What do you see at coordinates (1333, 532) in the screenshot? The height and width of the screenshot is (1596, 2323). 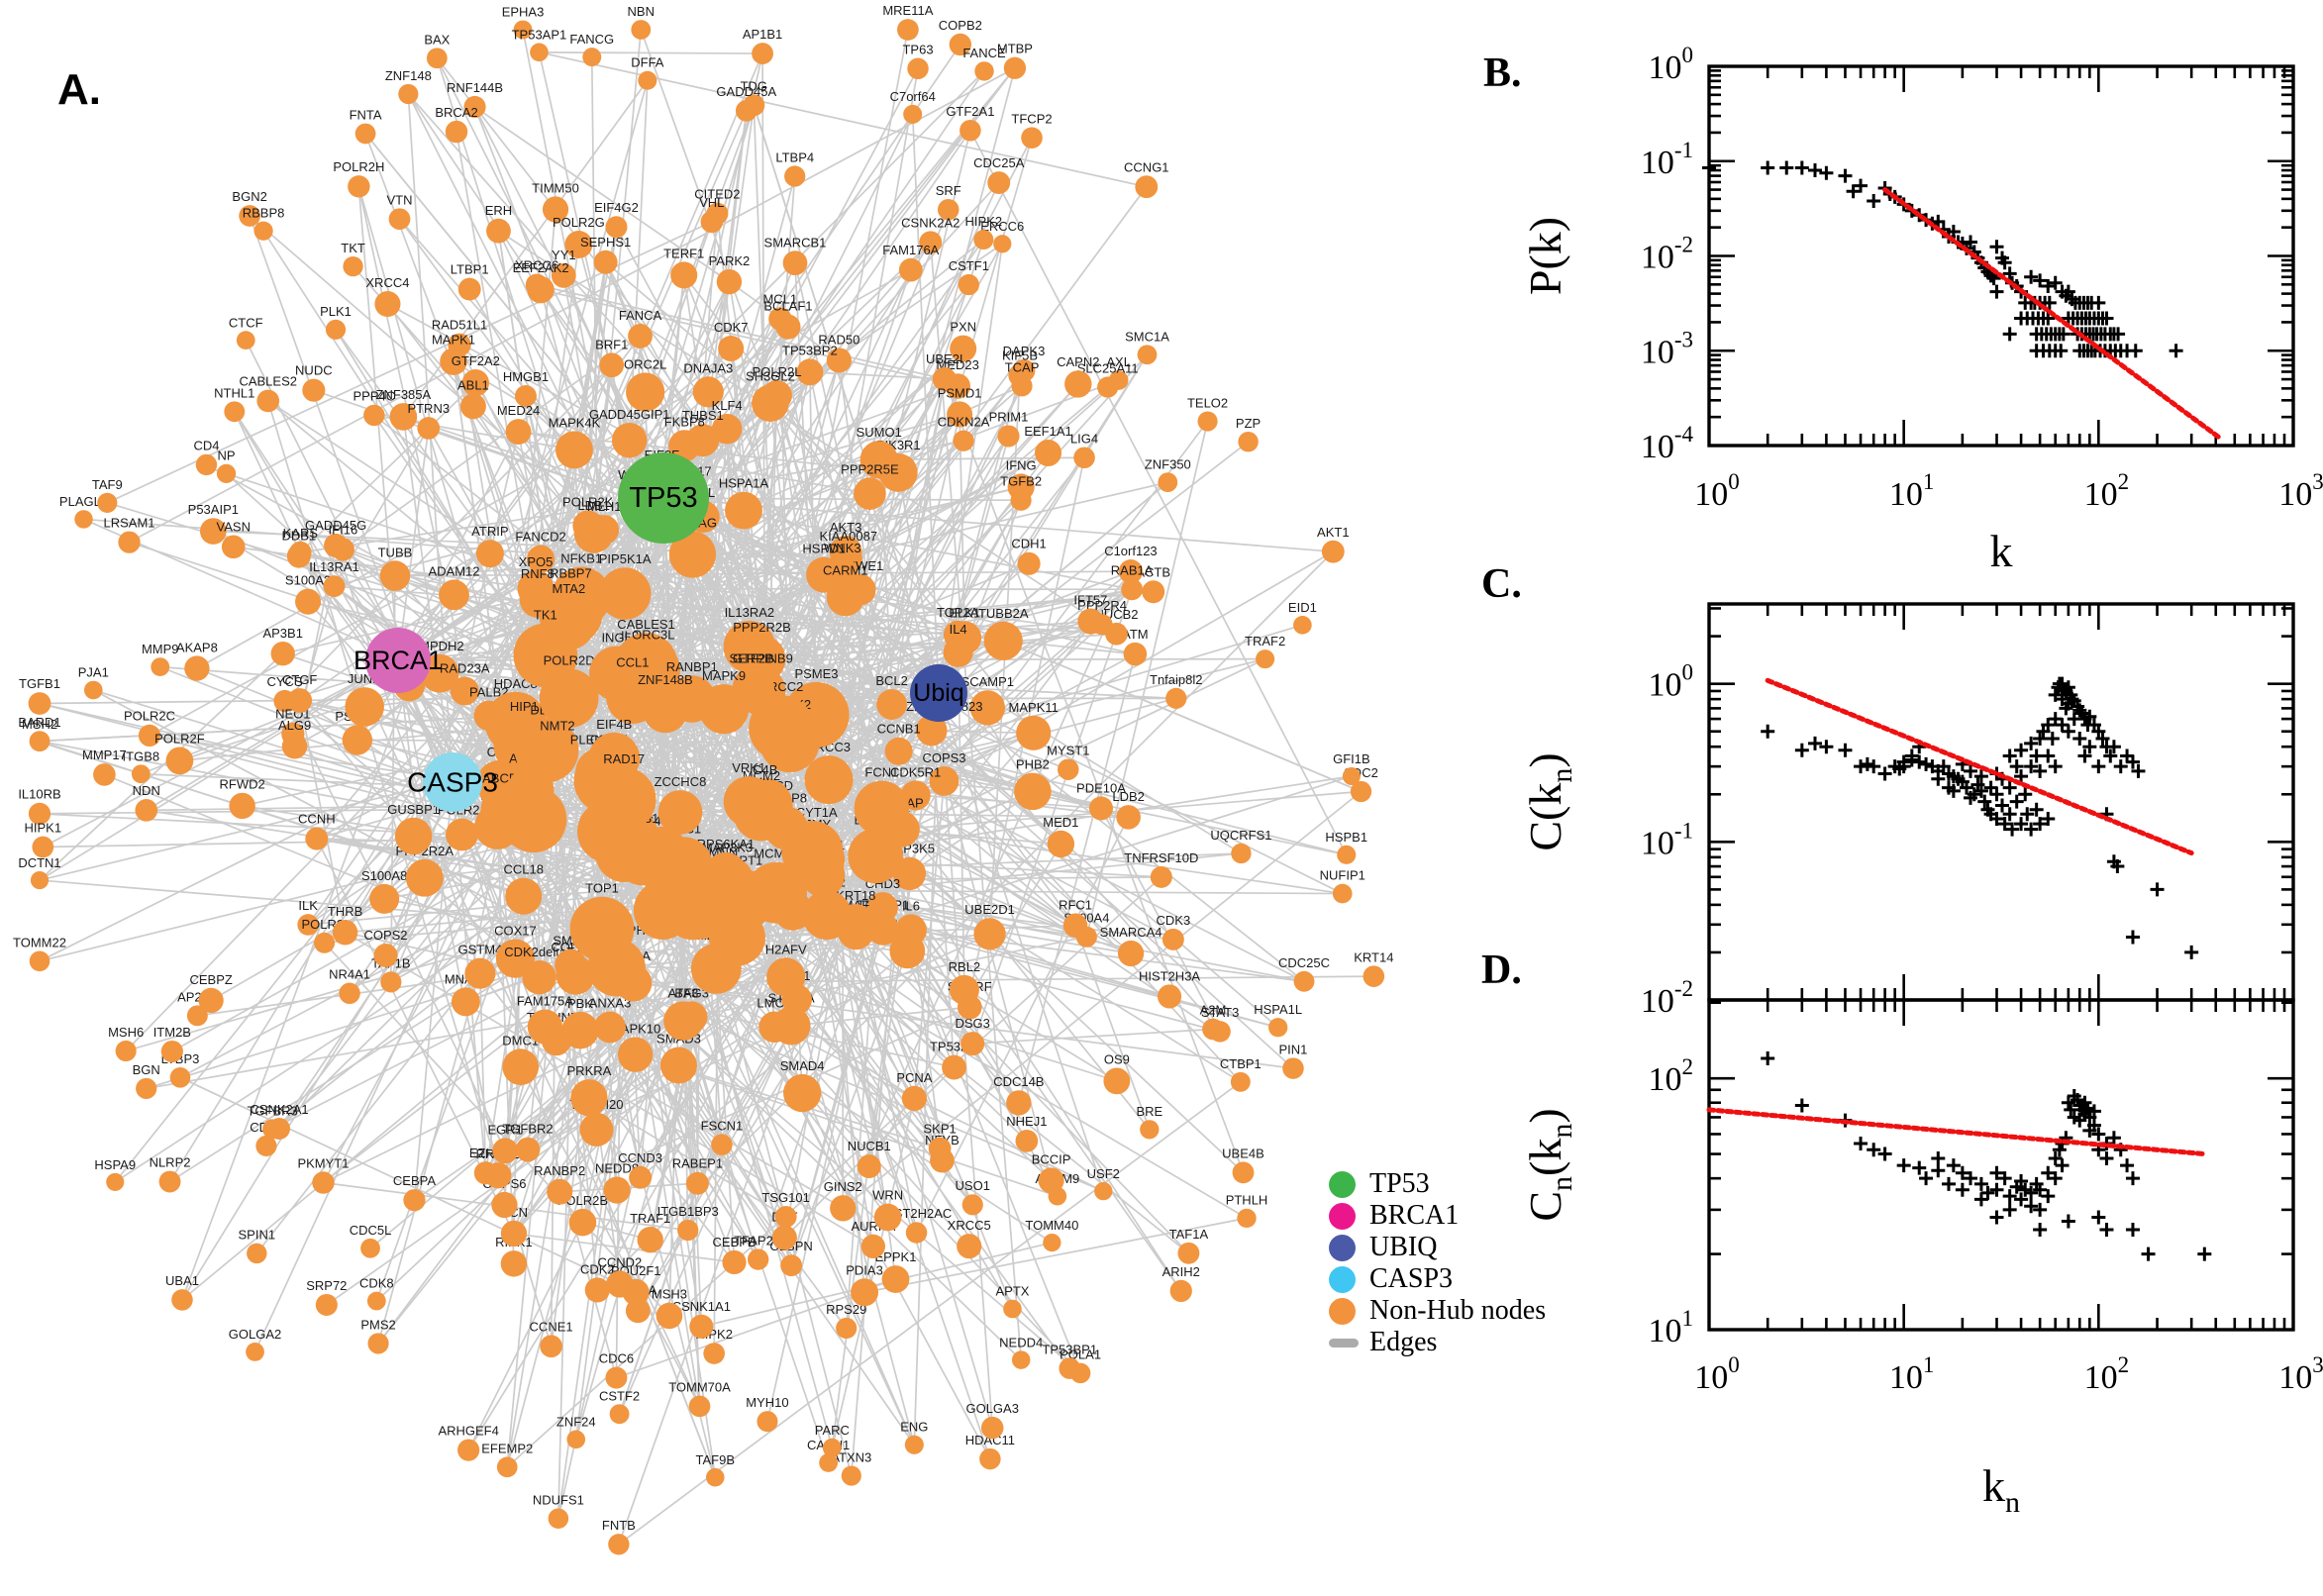 I see `network-node-label: AKT1` at bounding box center [1333, 532].